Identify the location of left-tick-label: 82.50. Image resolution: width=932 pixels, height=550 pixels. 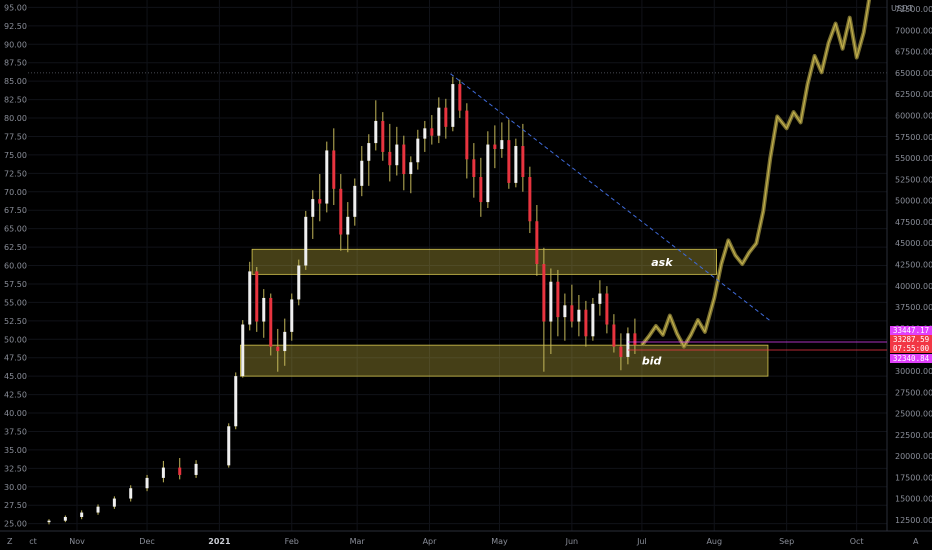
(15, 100).